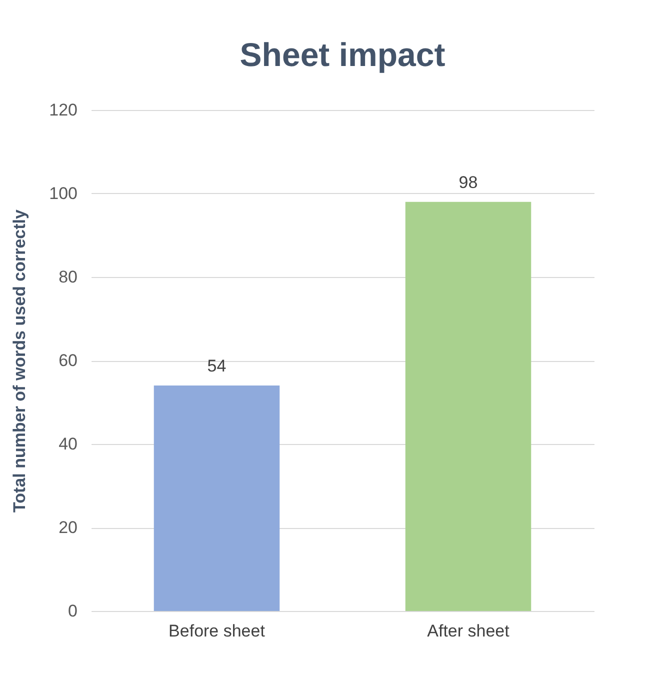  I want to click on y-axis-title: Total number of words used correctly, so click(20, 360).